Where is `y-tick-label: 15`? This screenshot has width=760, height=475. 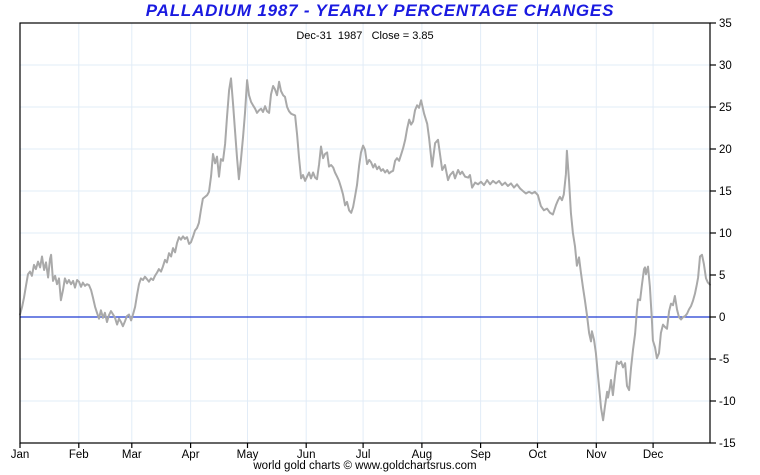
y-tick-label: 15 is located at coordinates (725, 192).